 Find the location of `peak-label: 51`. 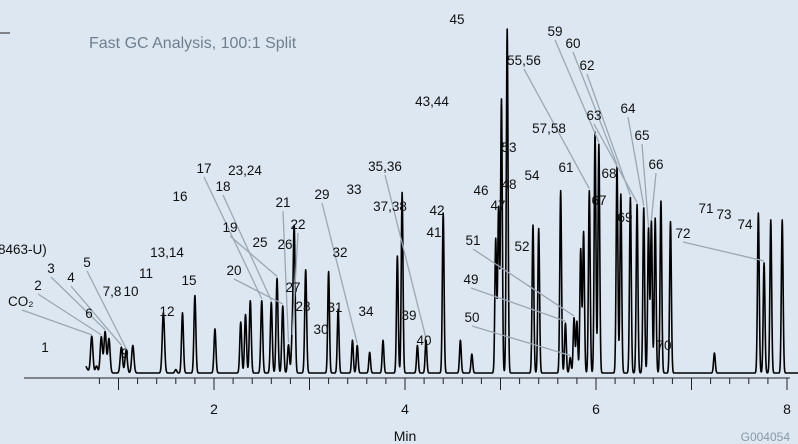

peak-label: 51 is located at coordinates (472, 240).